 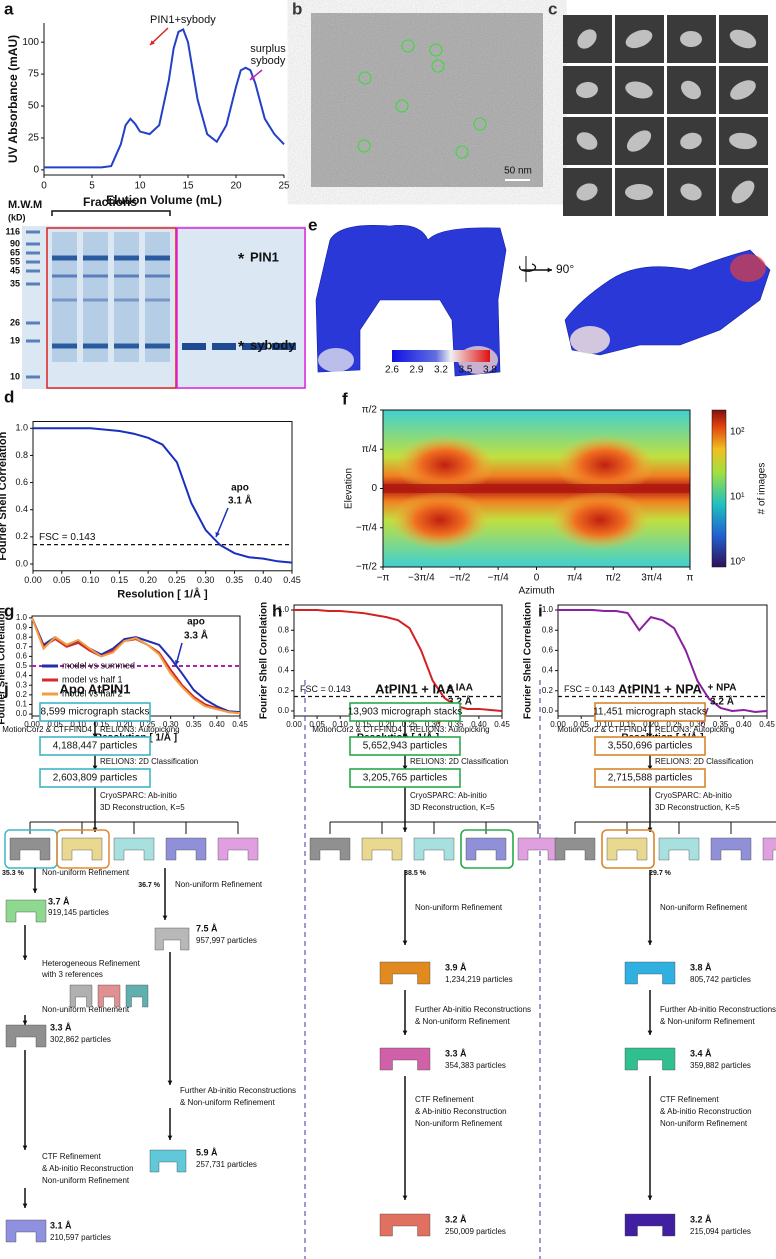 What do you see at coordinates (690, 578) in the screenshot?
I see `x-tick-label: π` at bounding box center [690, 578].